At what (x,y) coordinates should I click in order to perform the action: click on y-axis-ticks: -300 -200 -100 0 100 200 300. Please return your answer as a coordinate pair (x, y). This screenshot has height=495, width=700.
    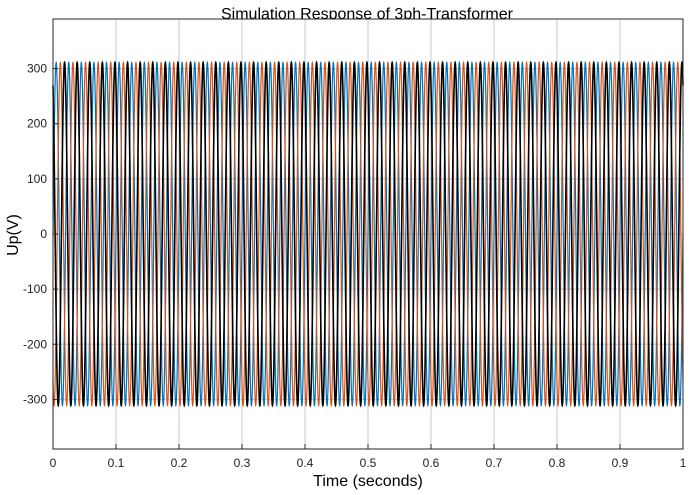
    Looking at the image, I should click on (40, 234).